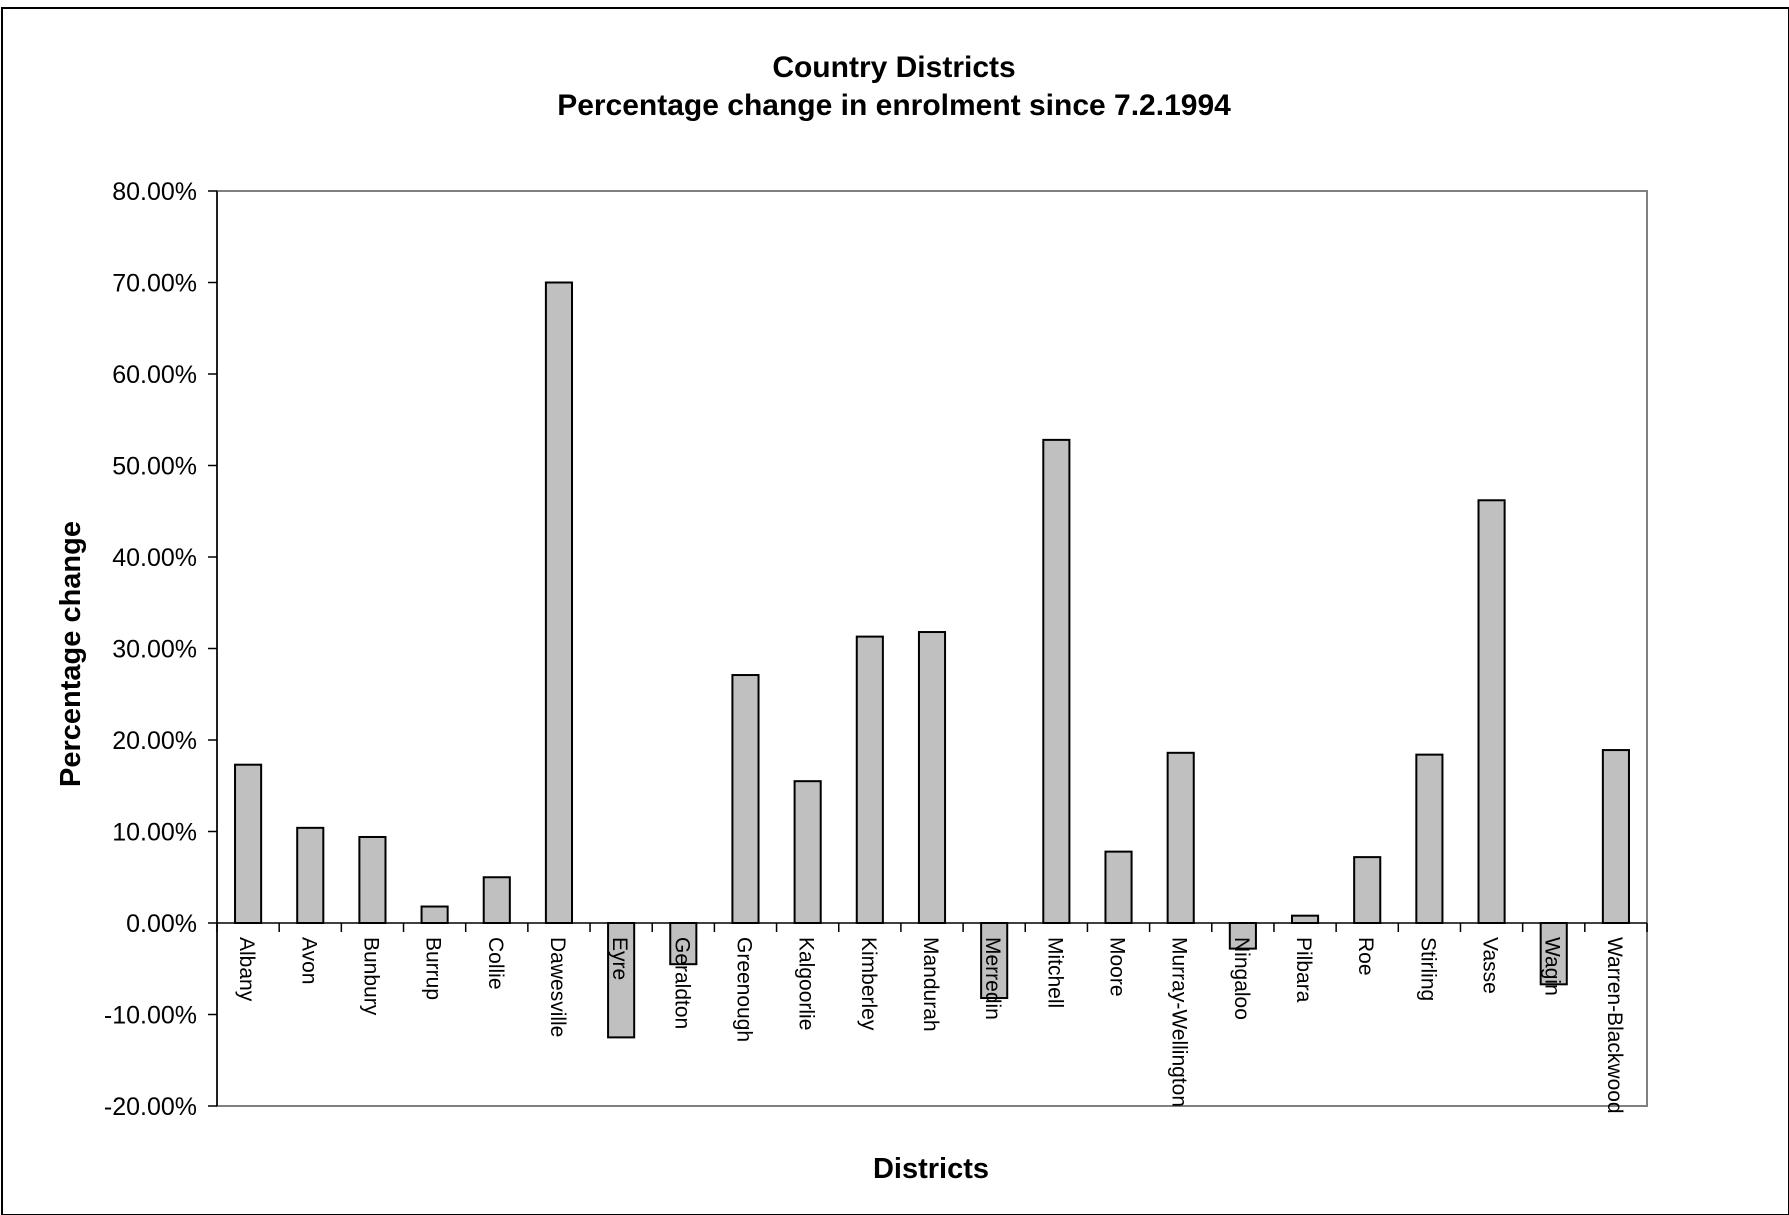  What do you see at coordinates (1179, 1022) in the screenshot?
I see `category-label: Murray-Wellington` at bounding box center [1179, 1022].